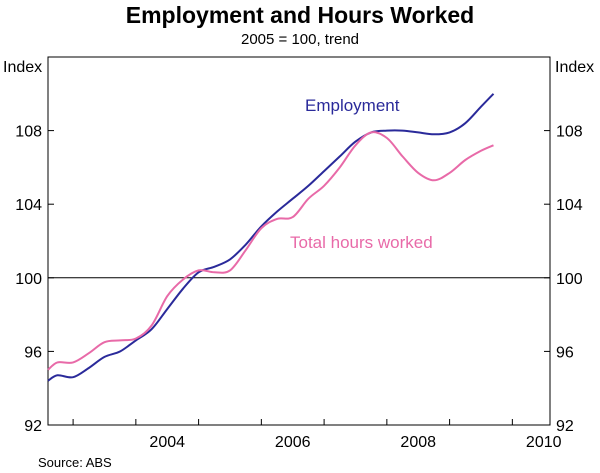 The height and width of the screenshot is (473, 600). I want to click on y-tick-label-left: 108, so click(28, 132).